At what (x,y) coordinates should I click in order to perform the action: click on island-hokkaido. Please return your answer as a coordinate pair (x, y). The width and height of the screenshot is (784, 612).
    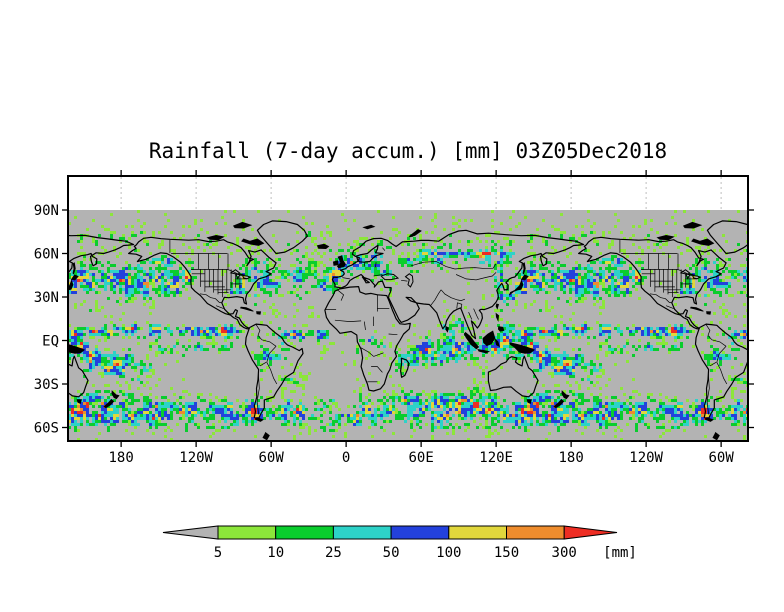
    Looking at the image, I should click on (524, 277).